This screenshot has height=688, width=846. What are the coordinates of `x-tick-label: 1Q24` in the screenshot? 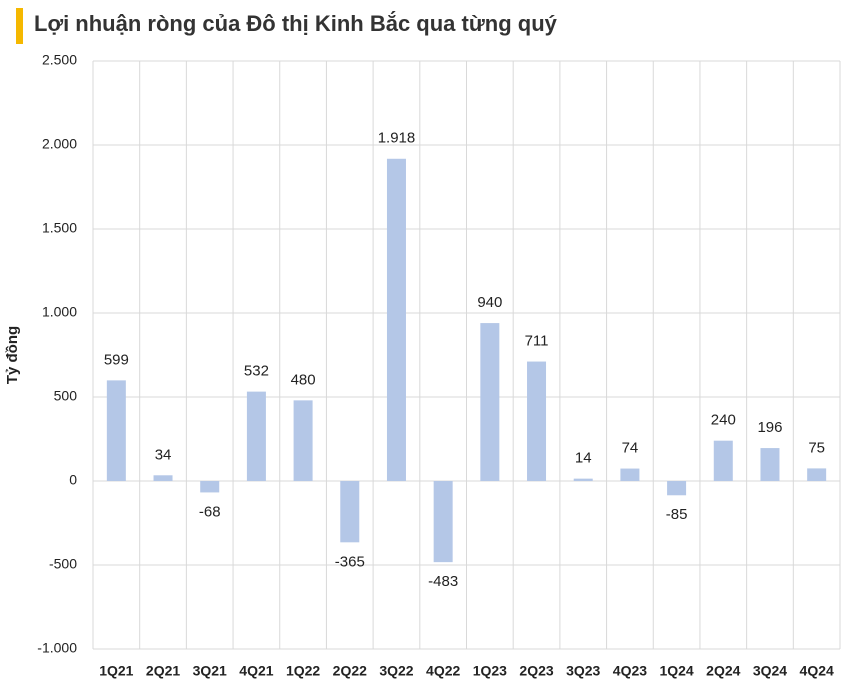 It's located at (676, 671).